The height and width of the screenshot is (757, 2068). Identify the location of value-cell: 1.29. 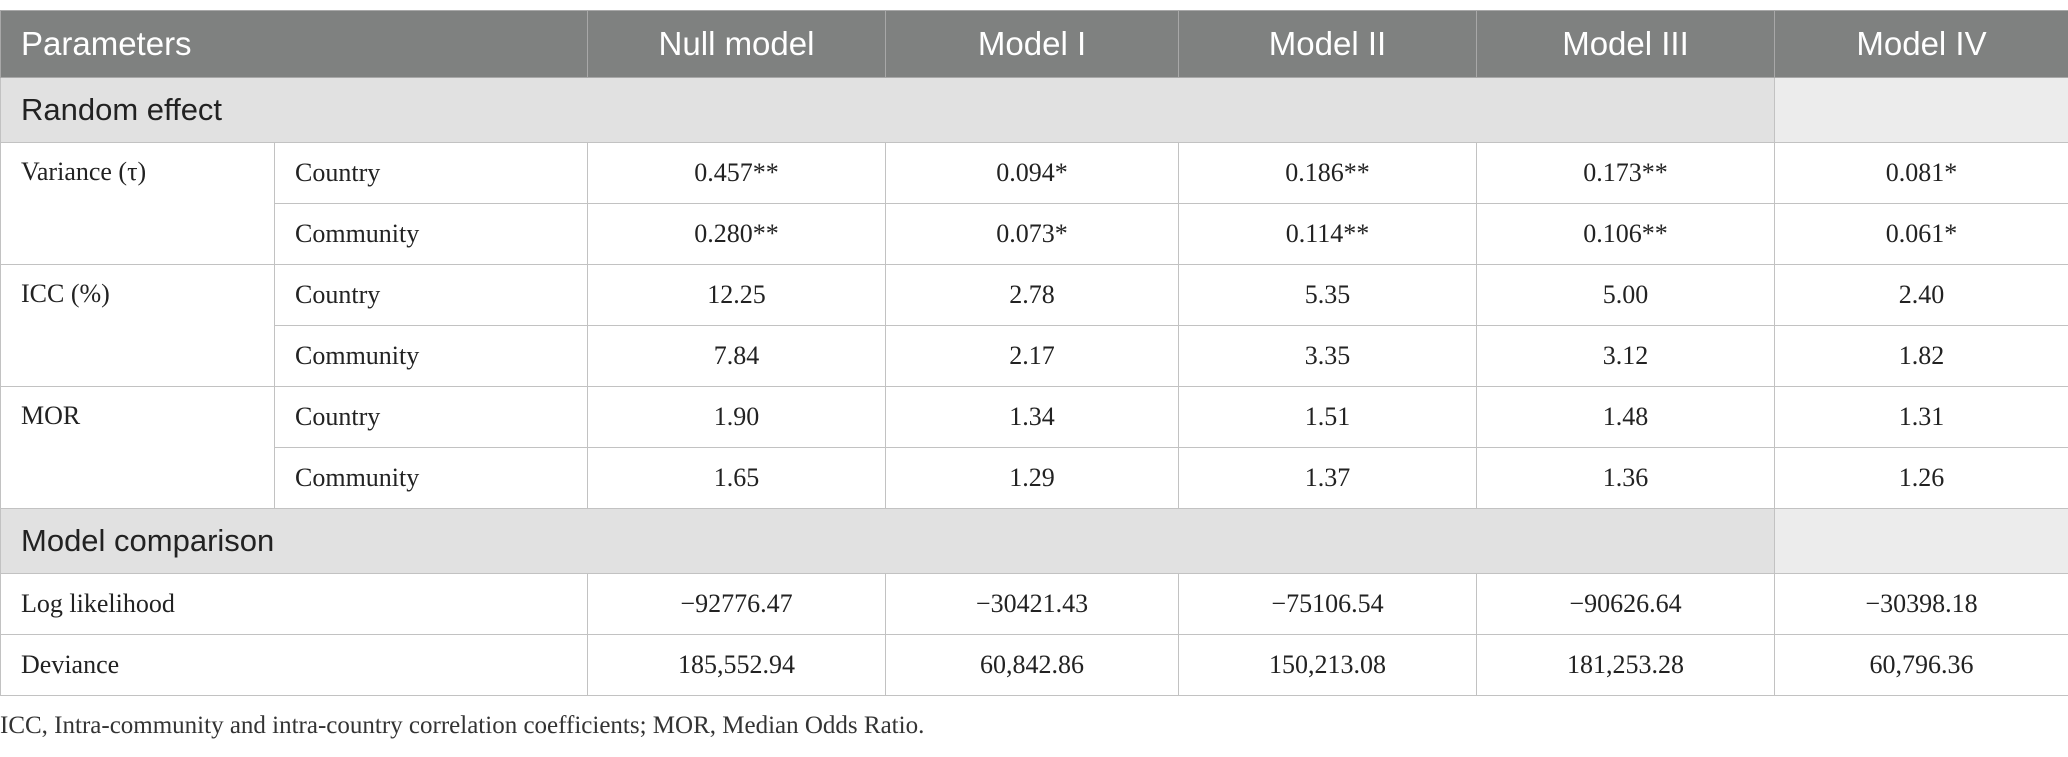
(1032, 478).